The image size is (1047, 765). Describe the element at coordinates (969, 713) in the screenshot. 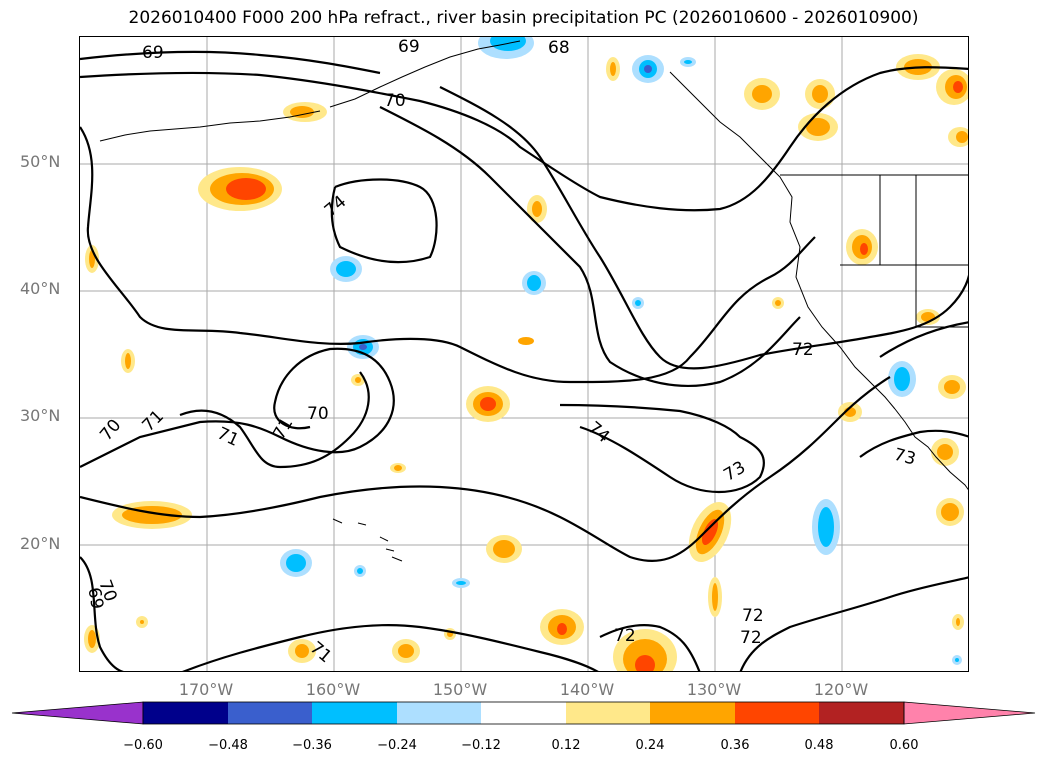

I see `colorbar-segment-max` at that location.